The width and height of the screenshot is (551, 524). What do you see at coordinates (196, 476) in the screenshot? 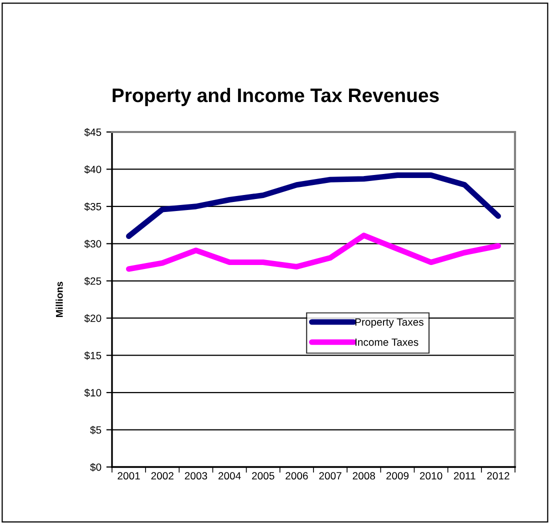
I see `x-tick-label: 2003` at bounding box center [196, 476].